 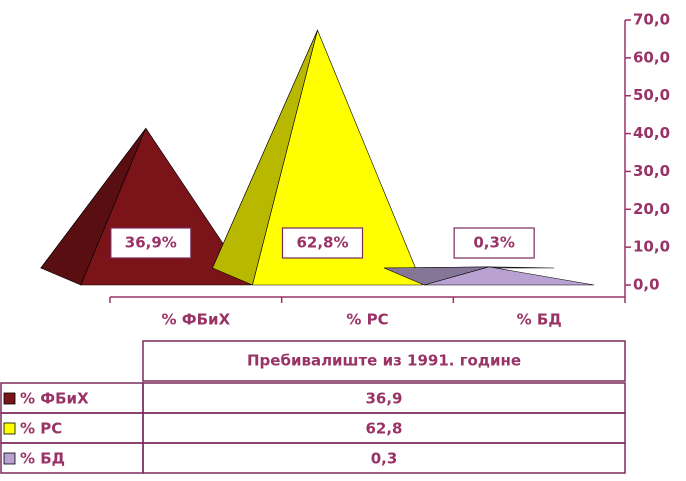 I want to click on pyramid, so click(x=489, y=276).